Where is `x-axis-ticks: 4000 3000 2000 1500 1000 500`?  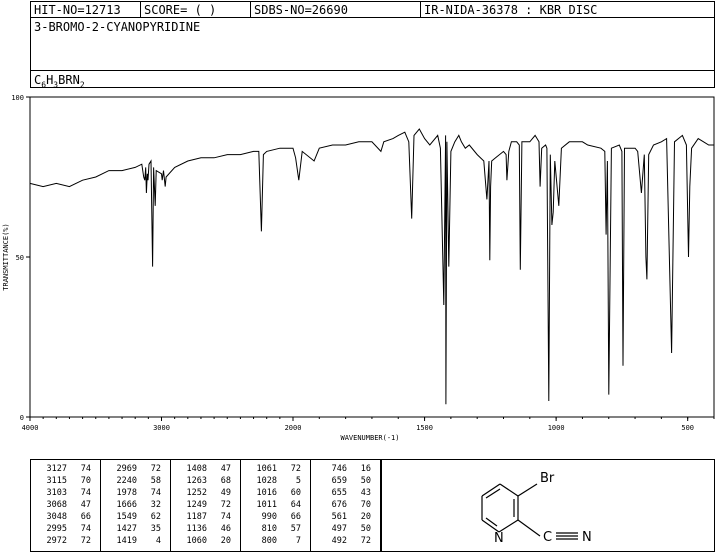
x-axis-ticks: 4000 3000 2000 1500 1000 500 is located at coordinates (368, 424).